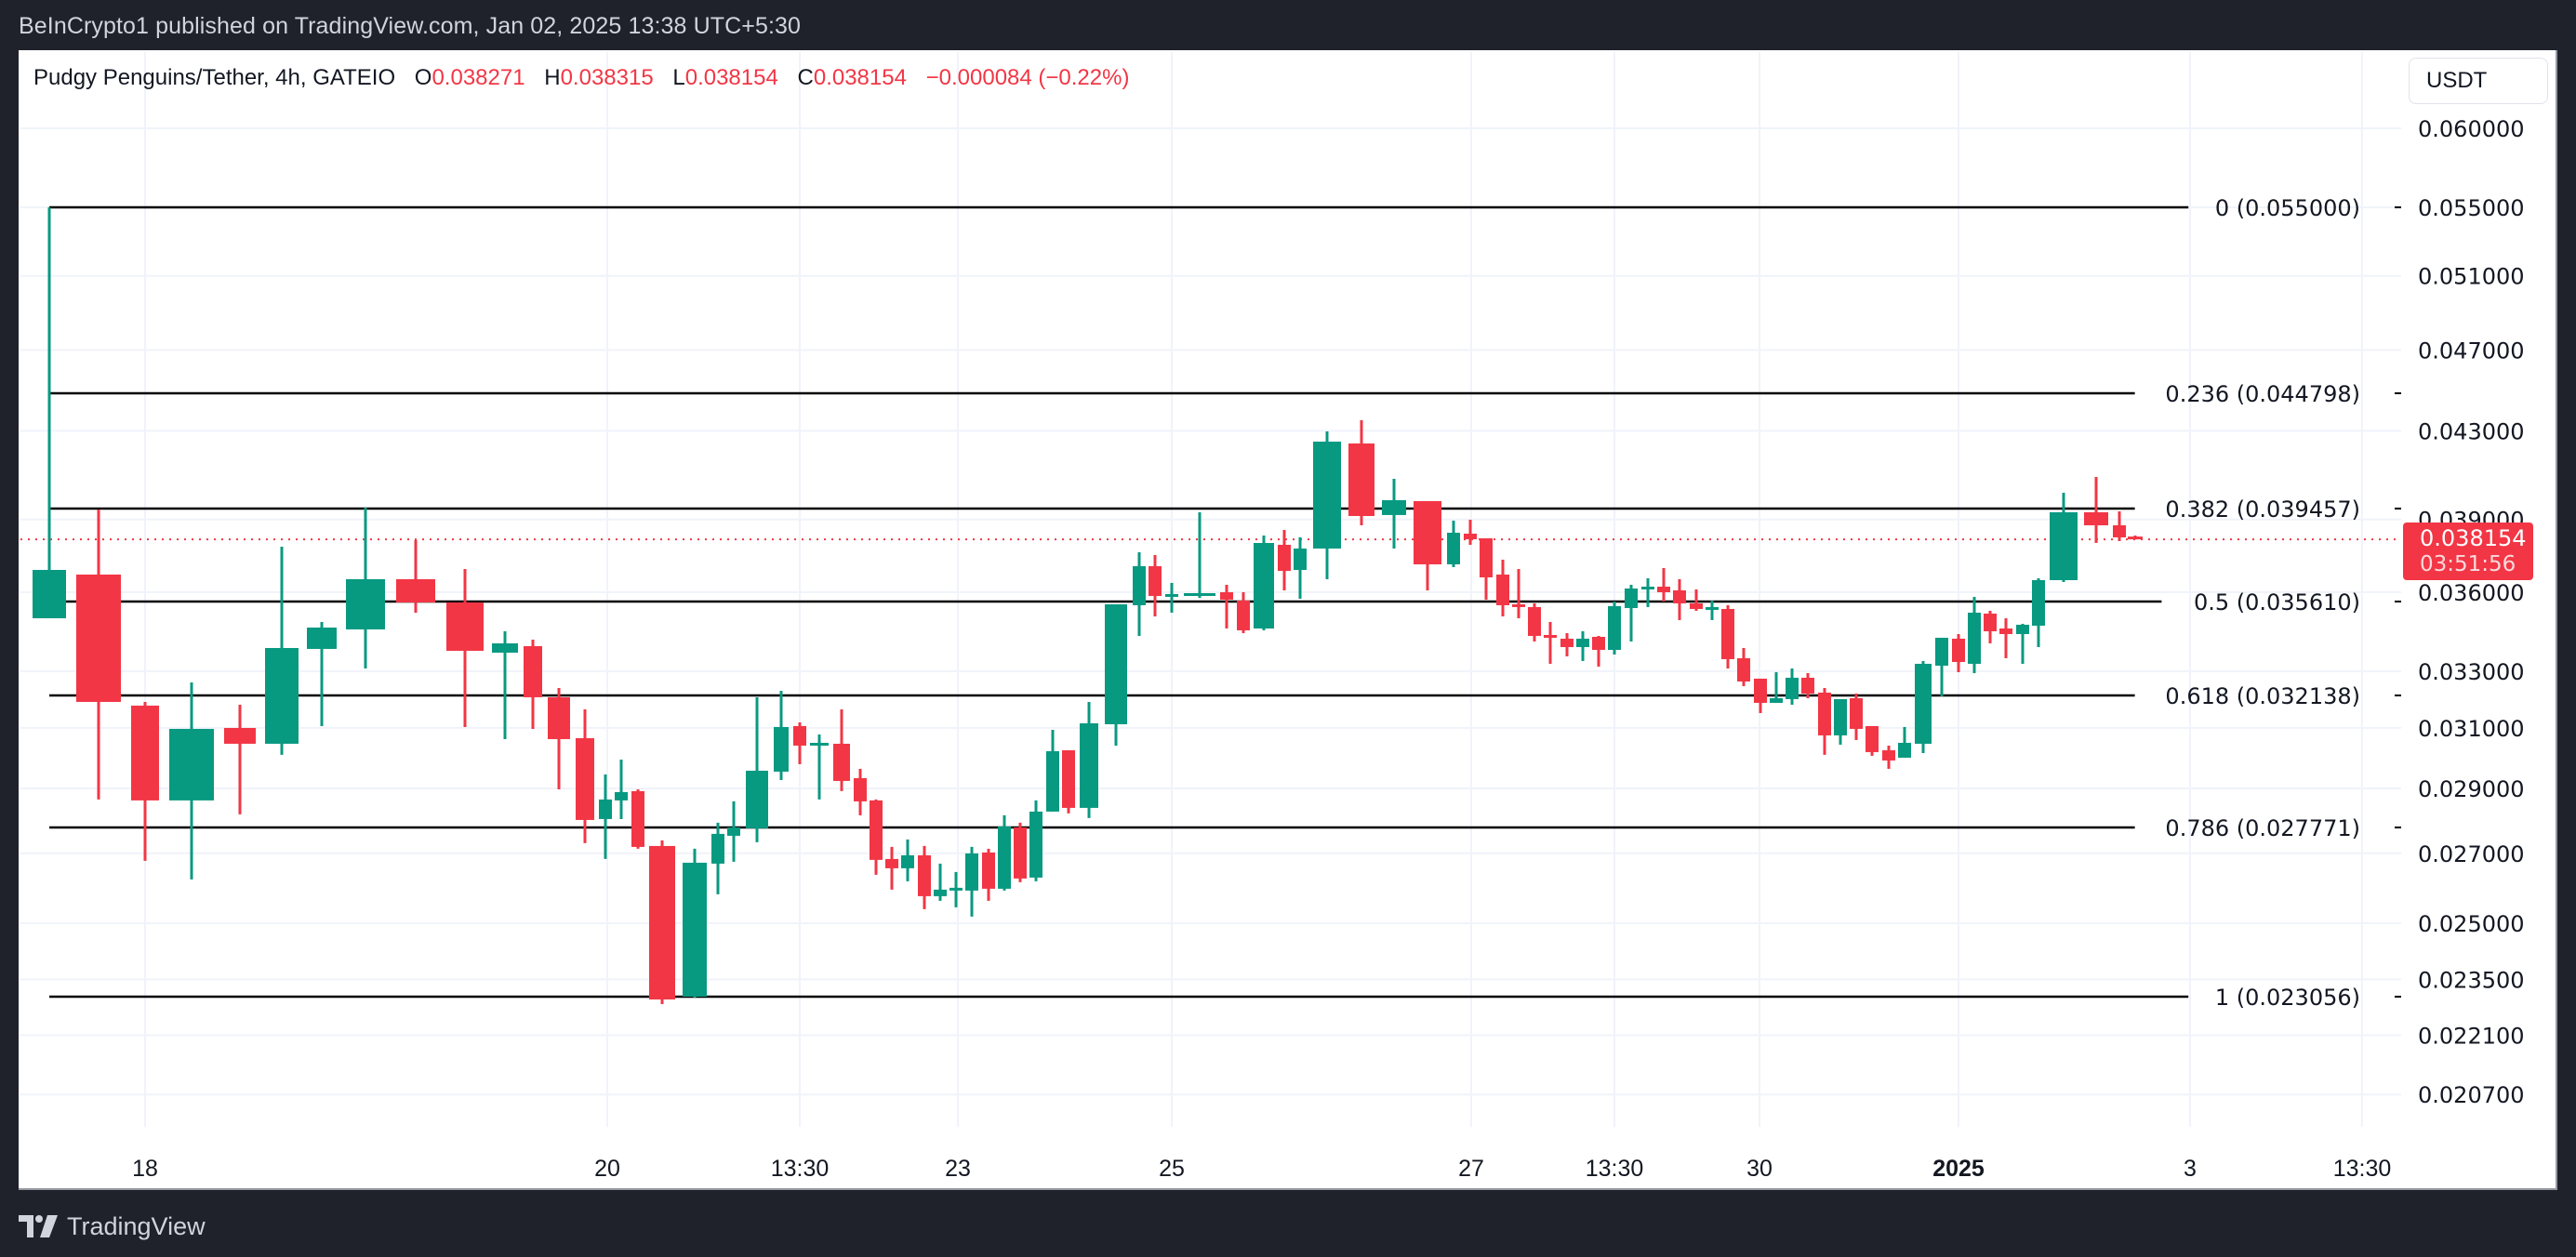 This screenshot has height=1257, width=2576. Describe the element at coordinates (2471, 129) in the screenshot. I see `price-tick-label: 0.060000` at that location.